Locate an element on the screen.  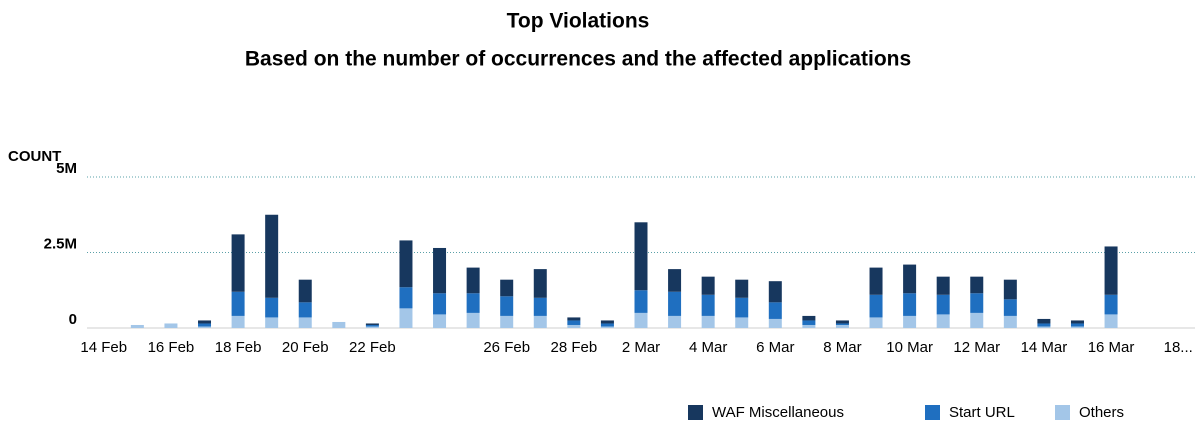
x-tick-label: 16 Feb is located at coordinates (171, 347).